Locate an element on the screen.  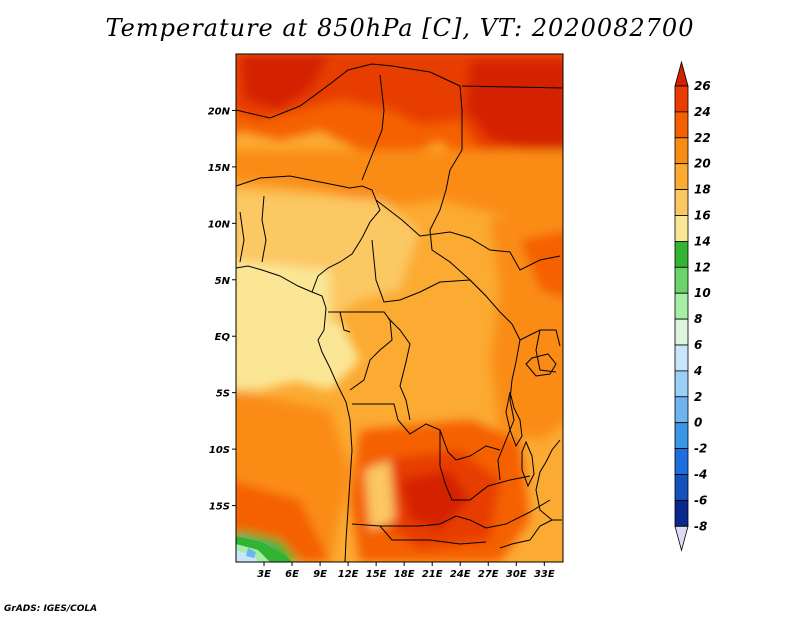
lon-tick-label: 12E is located at coordinates (348, 574).